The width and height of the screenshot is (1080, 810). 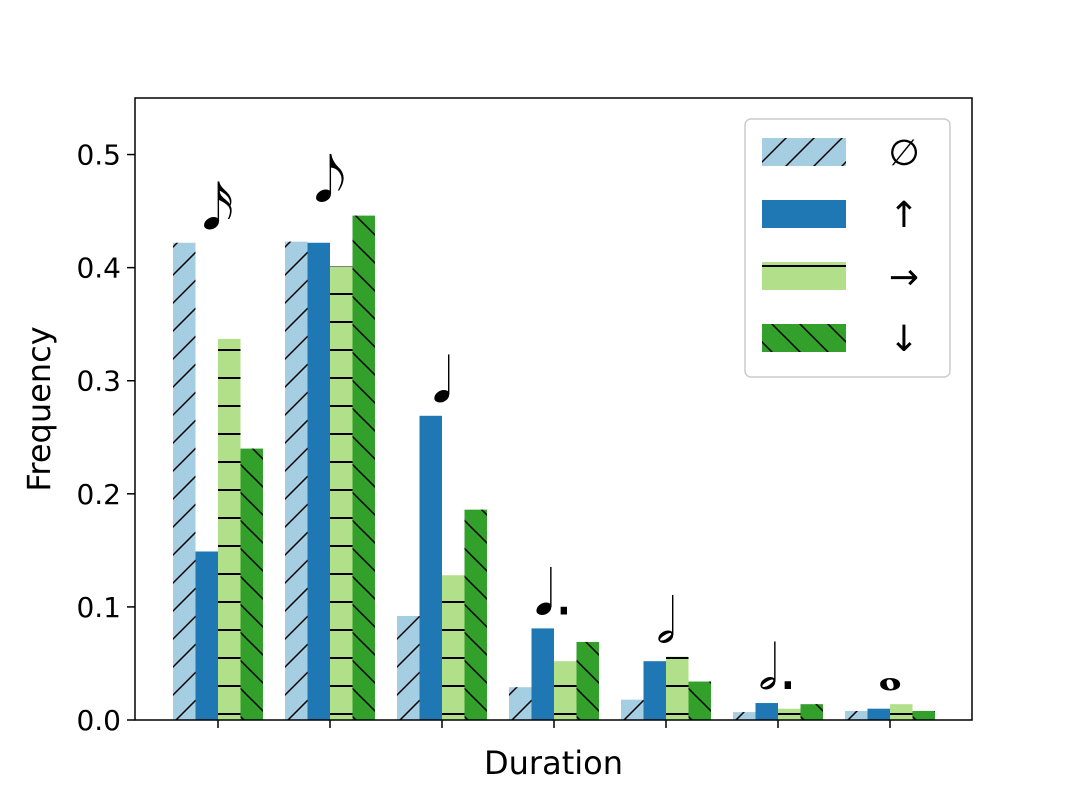 I want to click on note-label-1: 𝅘𝅥𝅯, so click(x=218, y=207).